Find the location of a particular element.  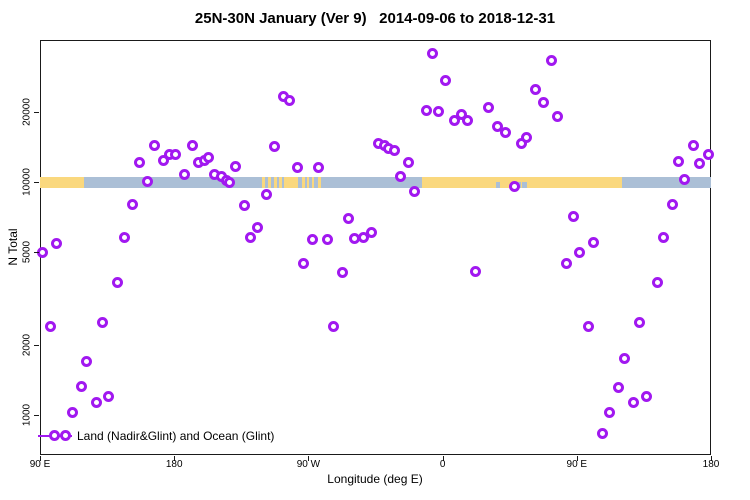

y-tick-label: 2000 is located at coordinates (27, 344).